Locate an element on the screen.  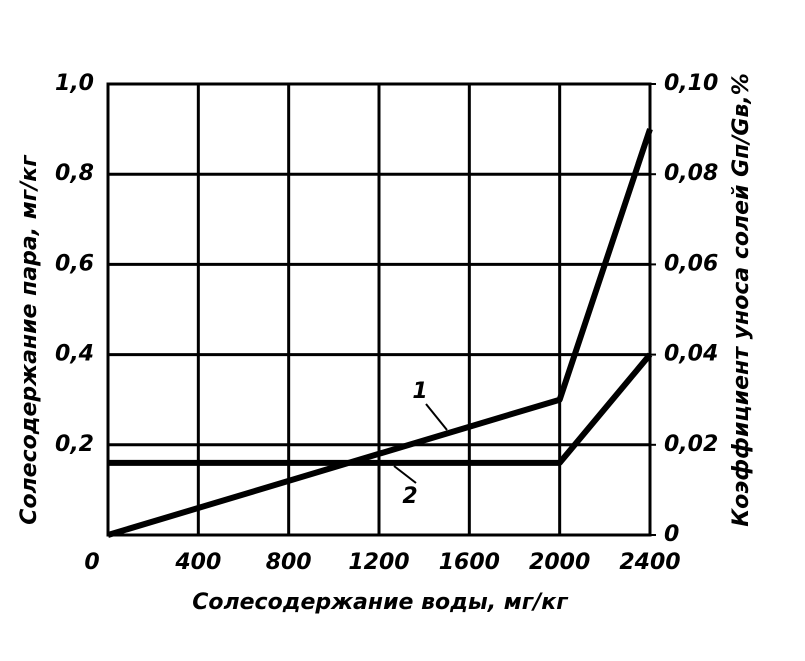
y2-tick-label: 0,08 is located at coordinates (691, 173).